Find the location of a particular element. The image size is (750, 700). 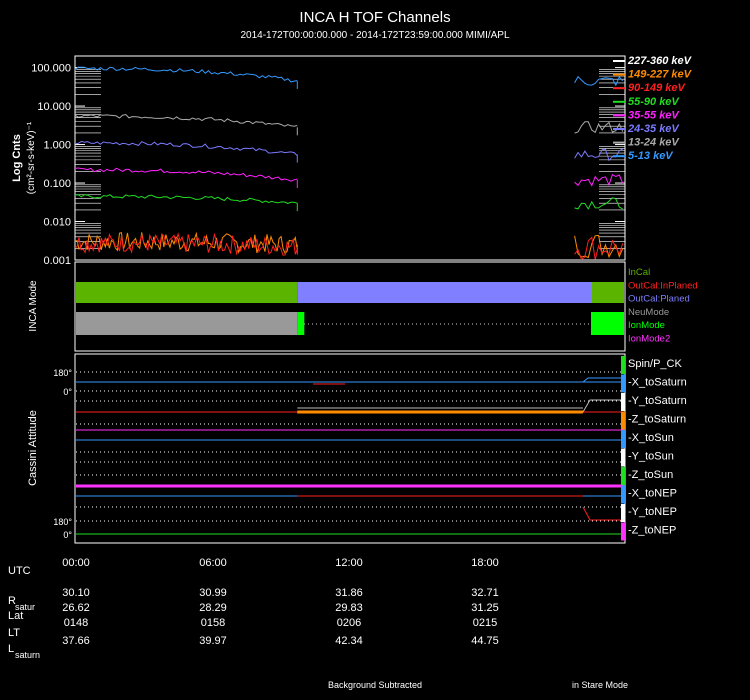

utc-label: UTC is located at coordinates (19, 571).